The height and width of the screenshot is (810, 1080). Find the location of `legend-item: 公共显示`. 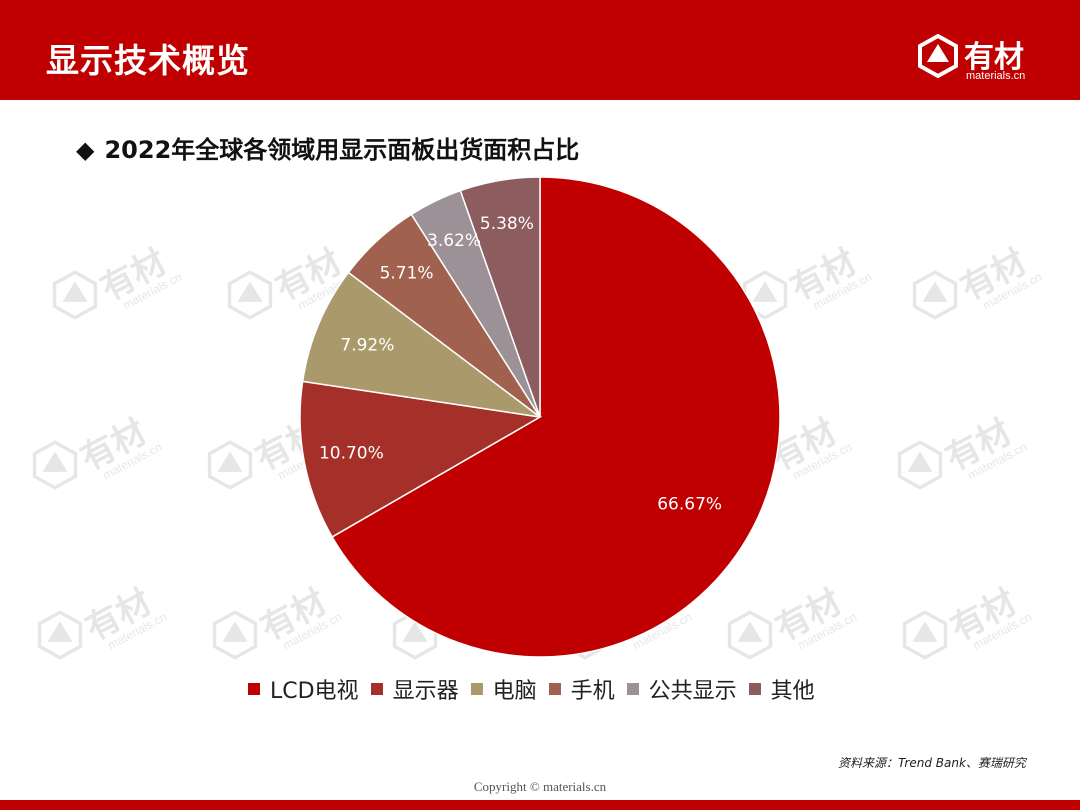

legend-item: 公共显示 is located at coordinates (681, 689).